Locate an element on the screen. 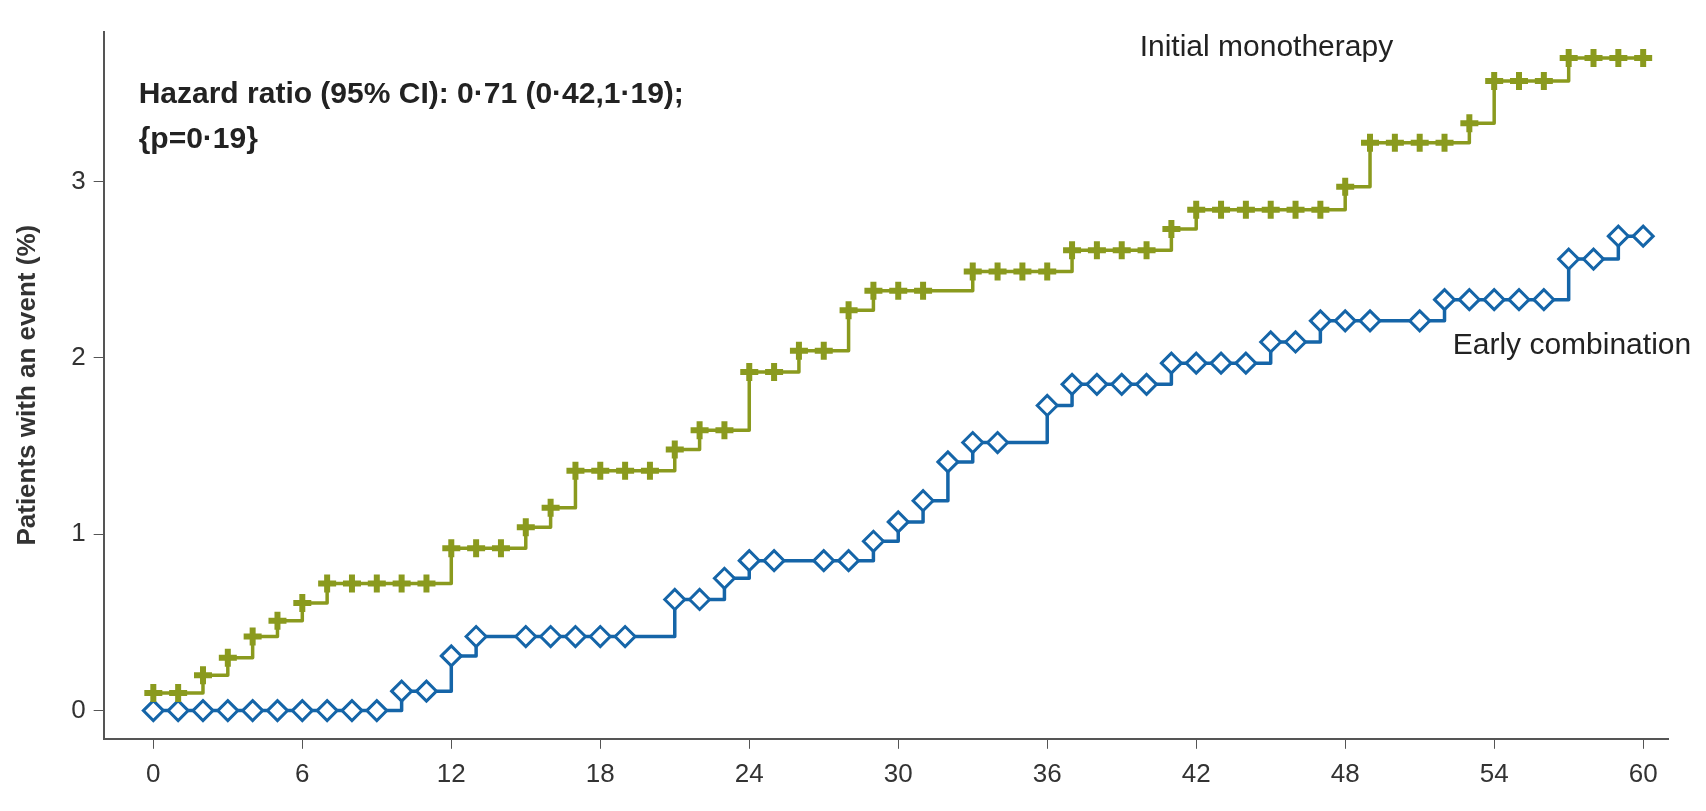 The height and width of the screenshot is (811, 1706). x-tick-label: 60 is located at coordinates (1643, 772).